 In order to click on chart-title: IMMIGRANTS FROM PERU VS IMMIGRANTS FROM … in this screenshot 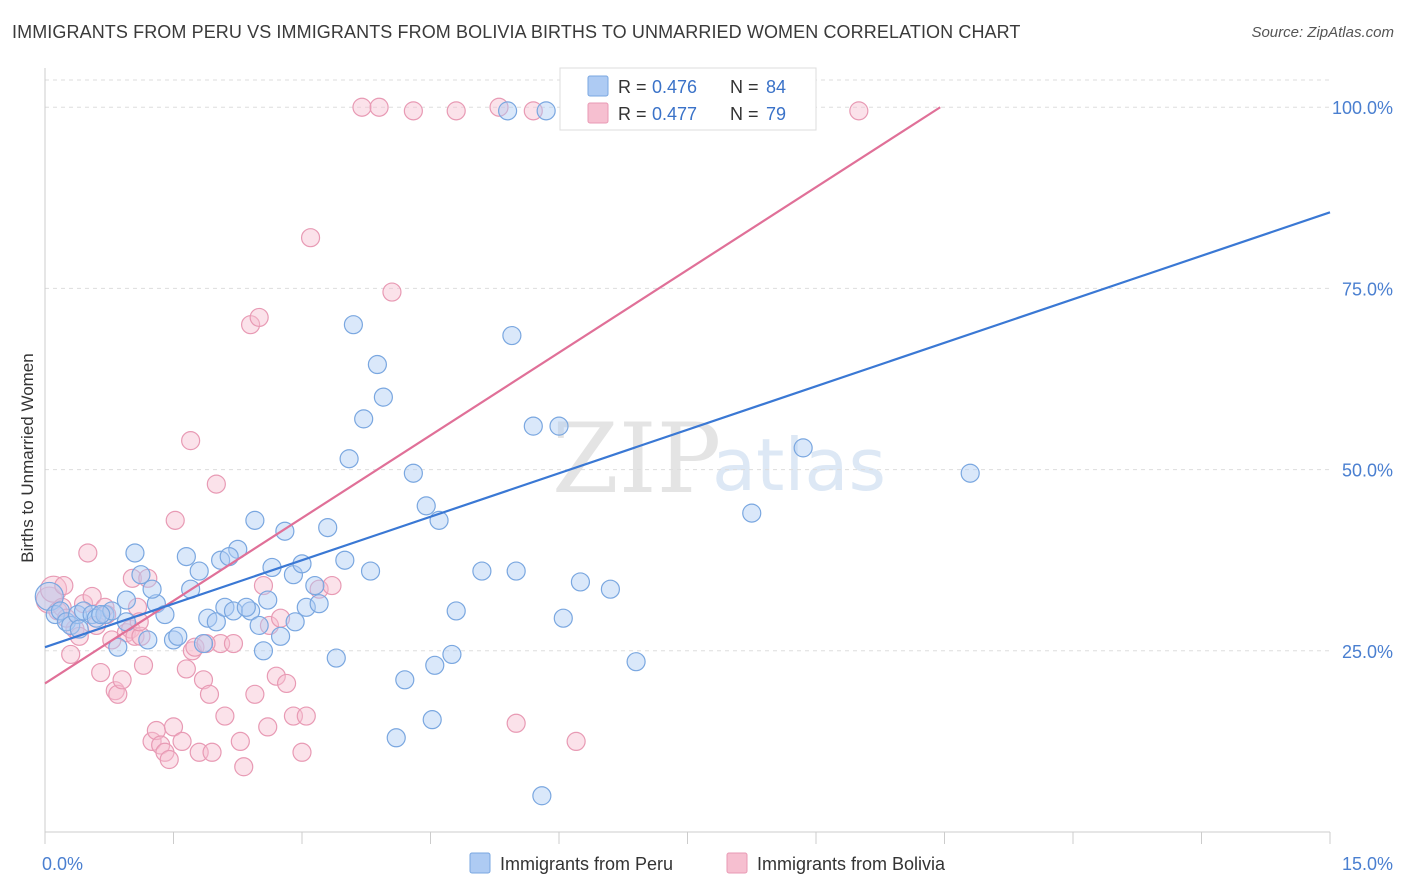, I will do `click(516, 32)`.